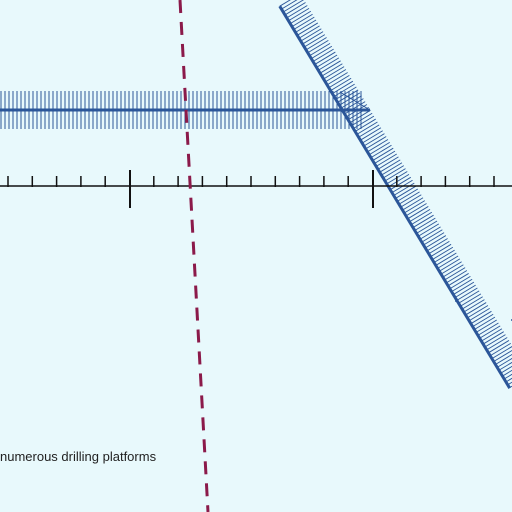 This screenshot has width=512, height=512. I want to click on scale-bar, so click(256, 189).